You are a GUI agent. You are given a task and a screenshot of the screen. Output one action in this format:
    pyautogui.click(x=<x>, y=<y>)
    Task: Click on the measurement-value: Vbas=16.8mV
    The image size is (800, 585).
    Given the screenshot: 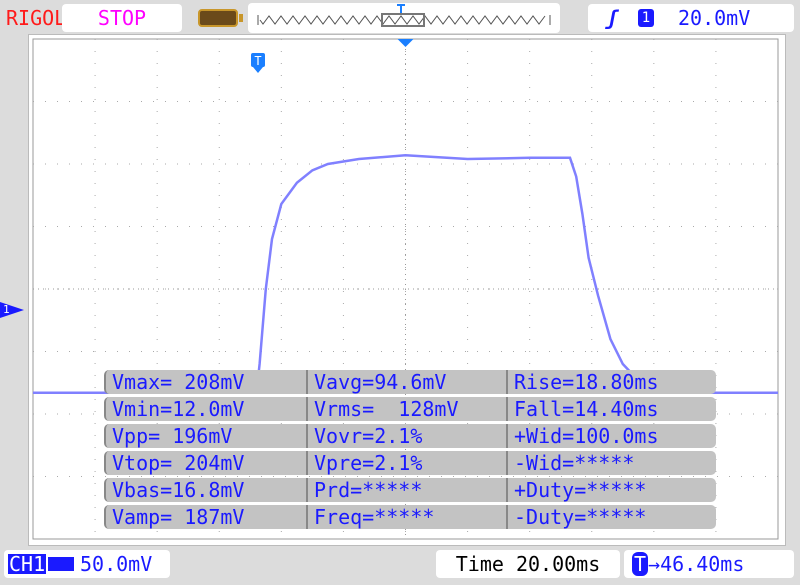 What is the action you would take?
    pyautogui.click(x=178, y=490)
    